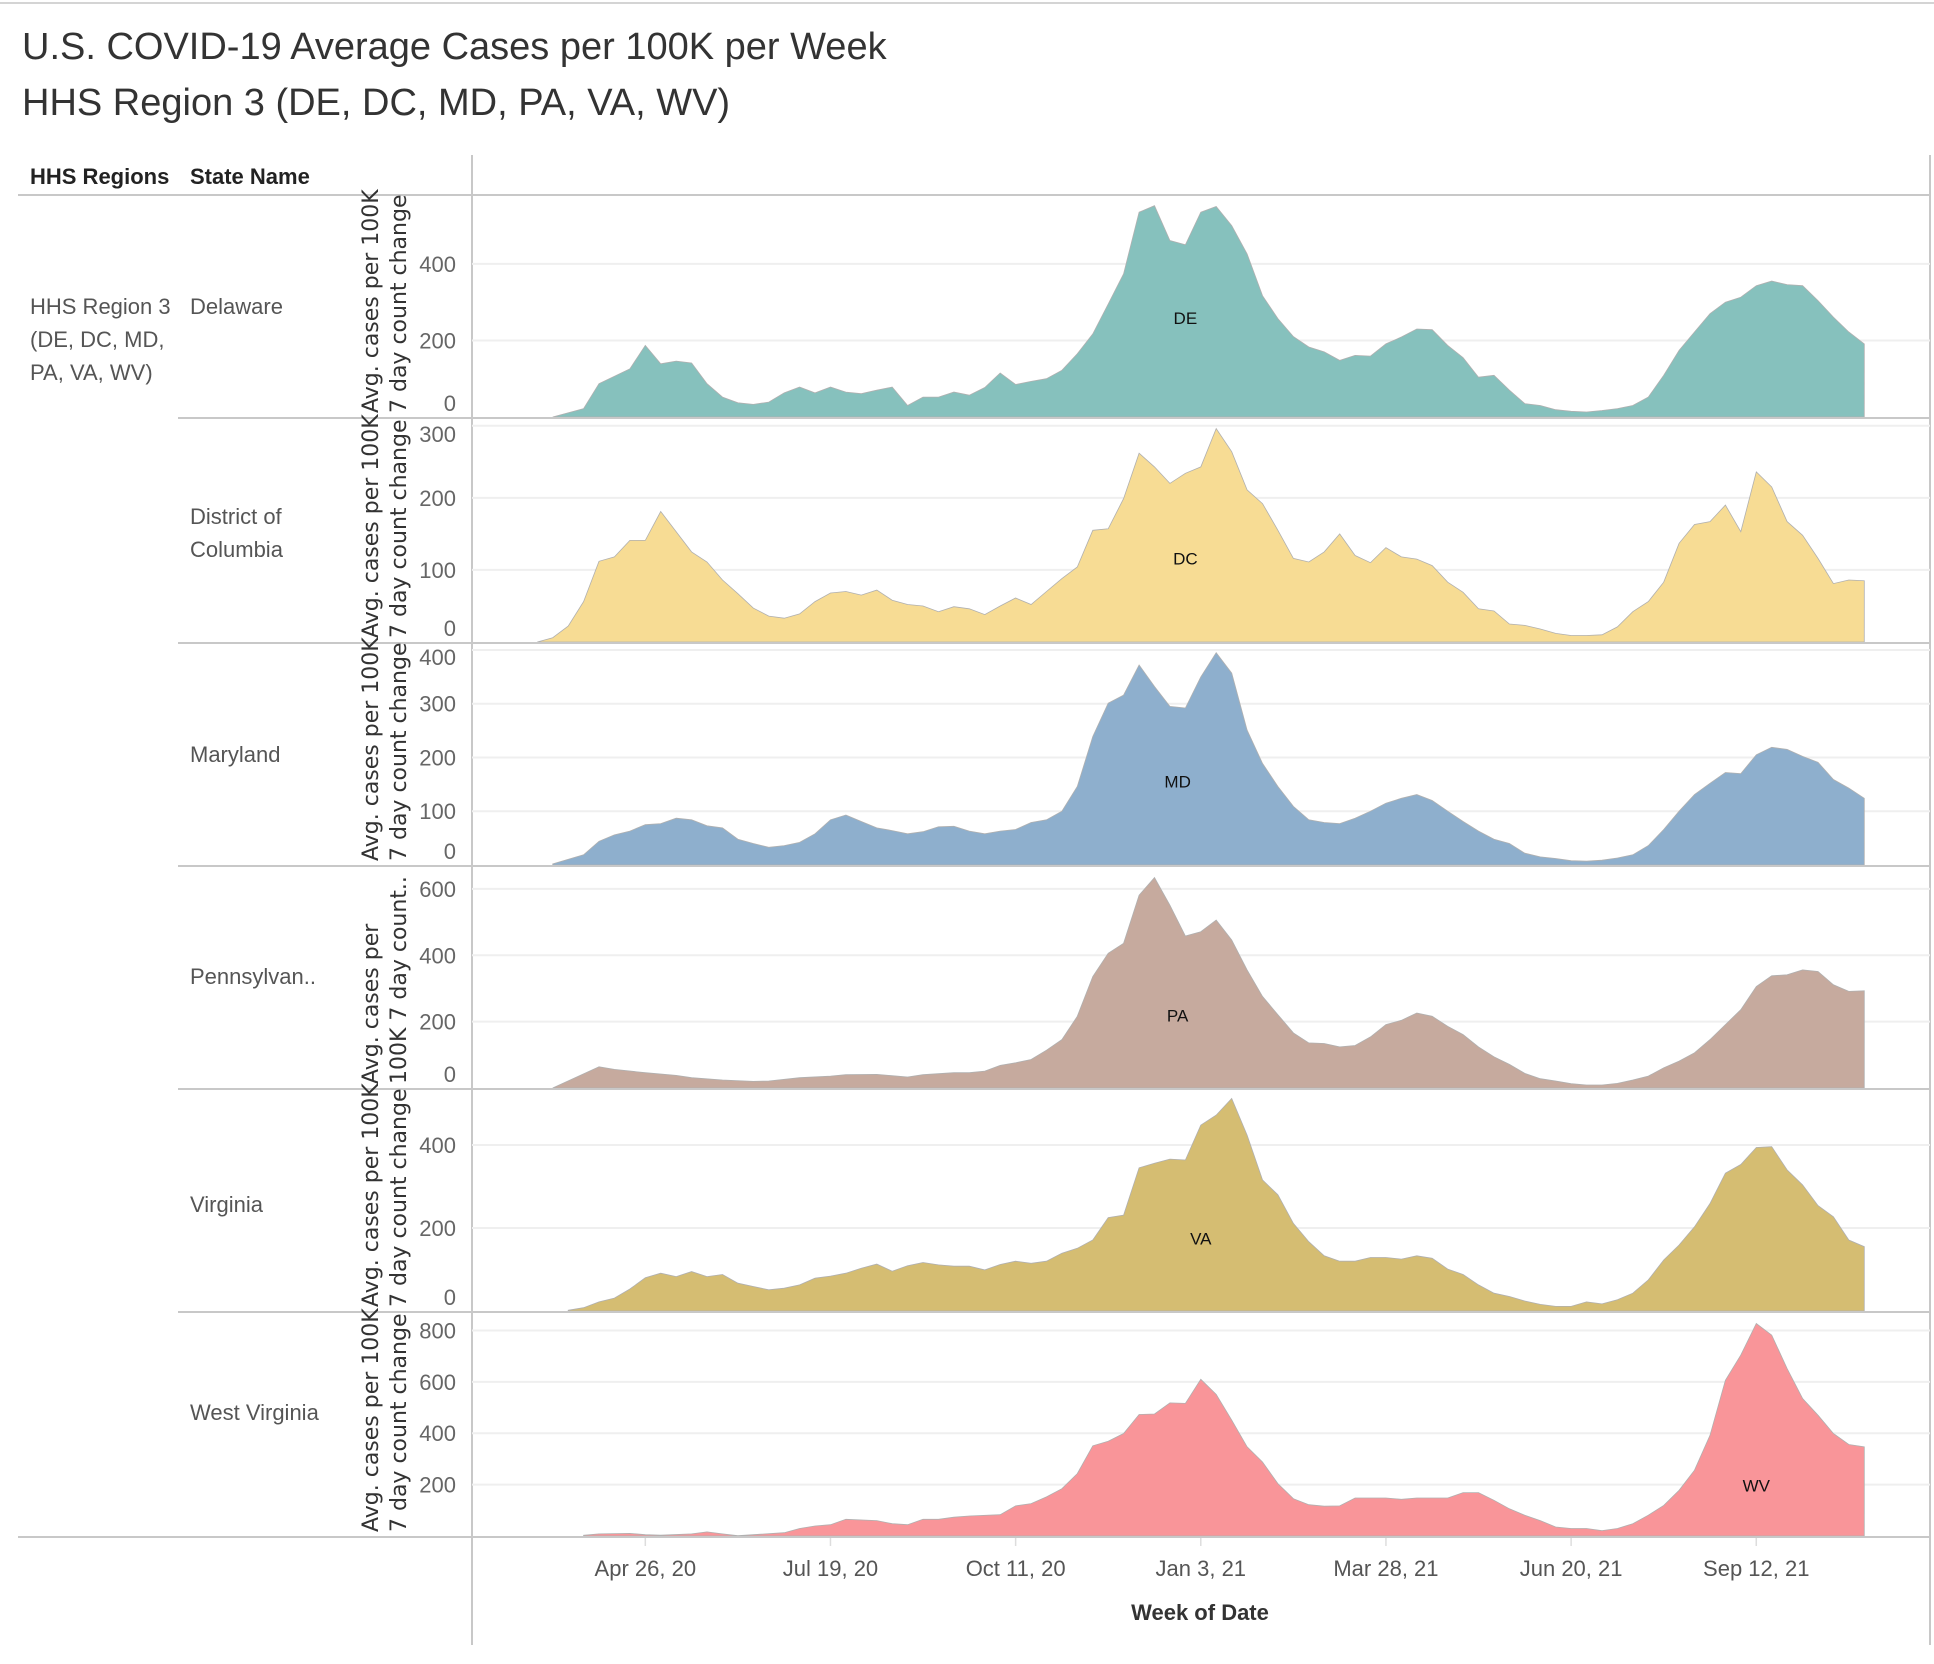 The image size is (1934, 1664). What do you see at coordinates (1177, 781) in the screenshot?
I see `area-label: MD` at bounding box center [1177, 781].